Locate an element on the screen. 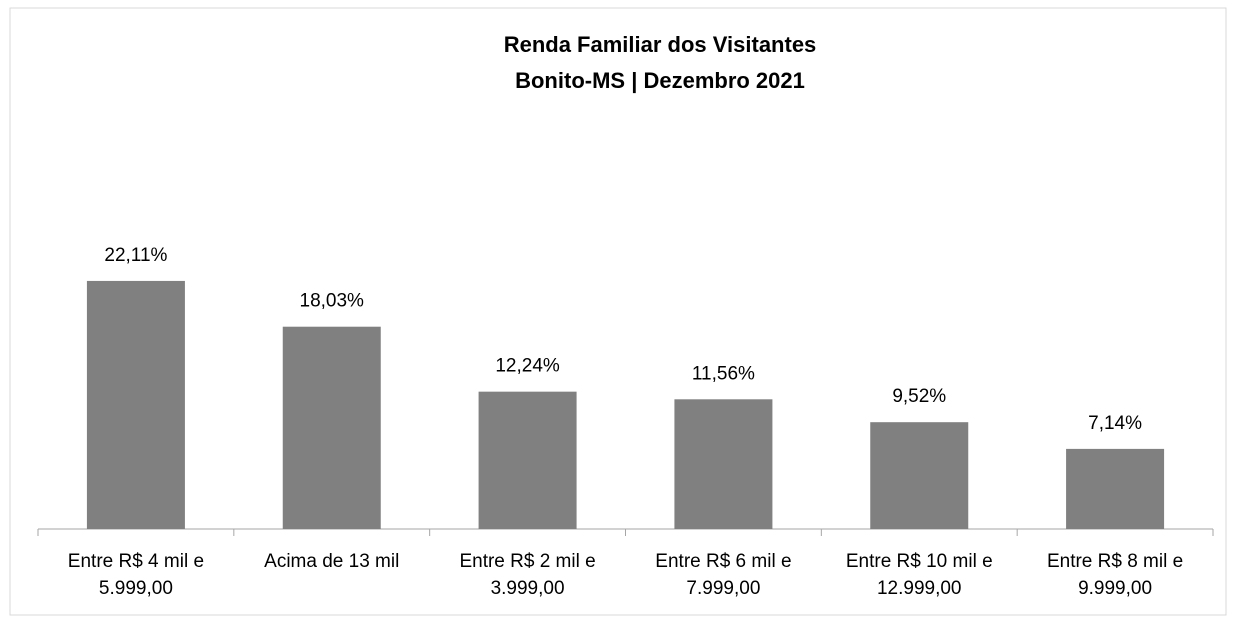  data-label: 12,24% is located at coordinates (527, 366).